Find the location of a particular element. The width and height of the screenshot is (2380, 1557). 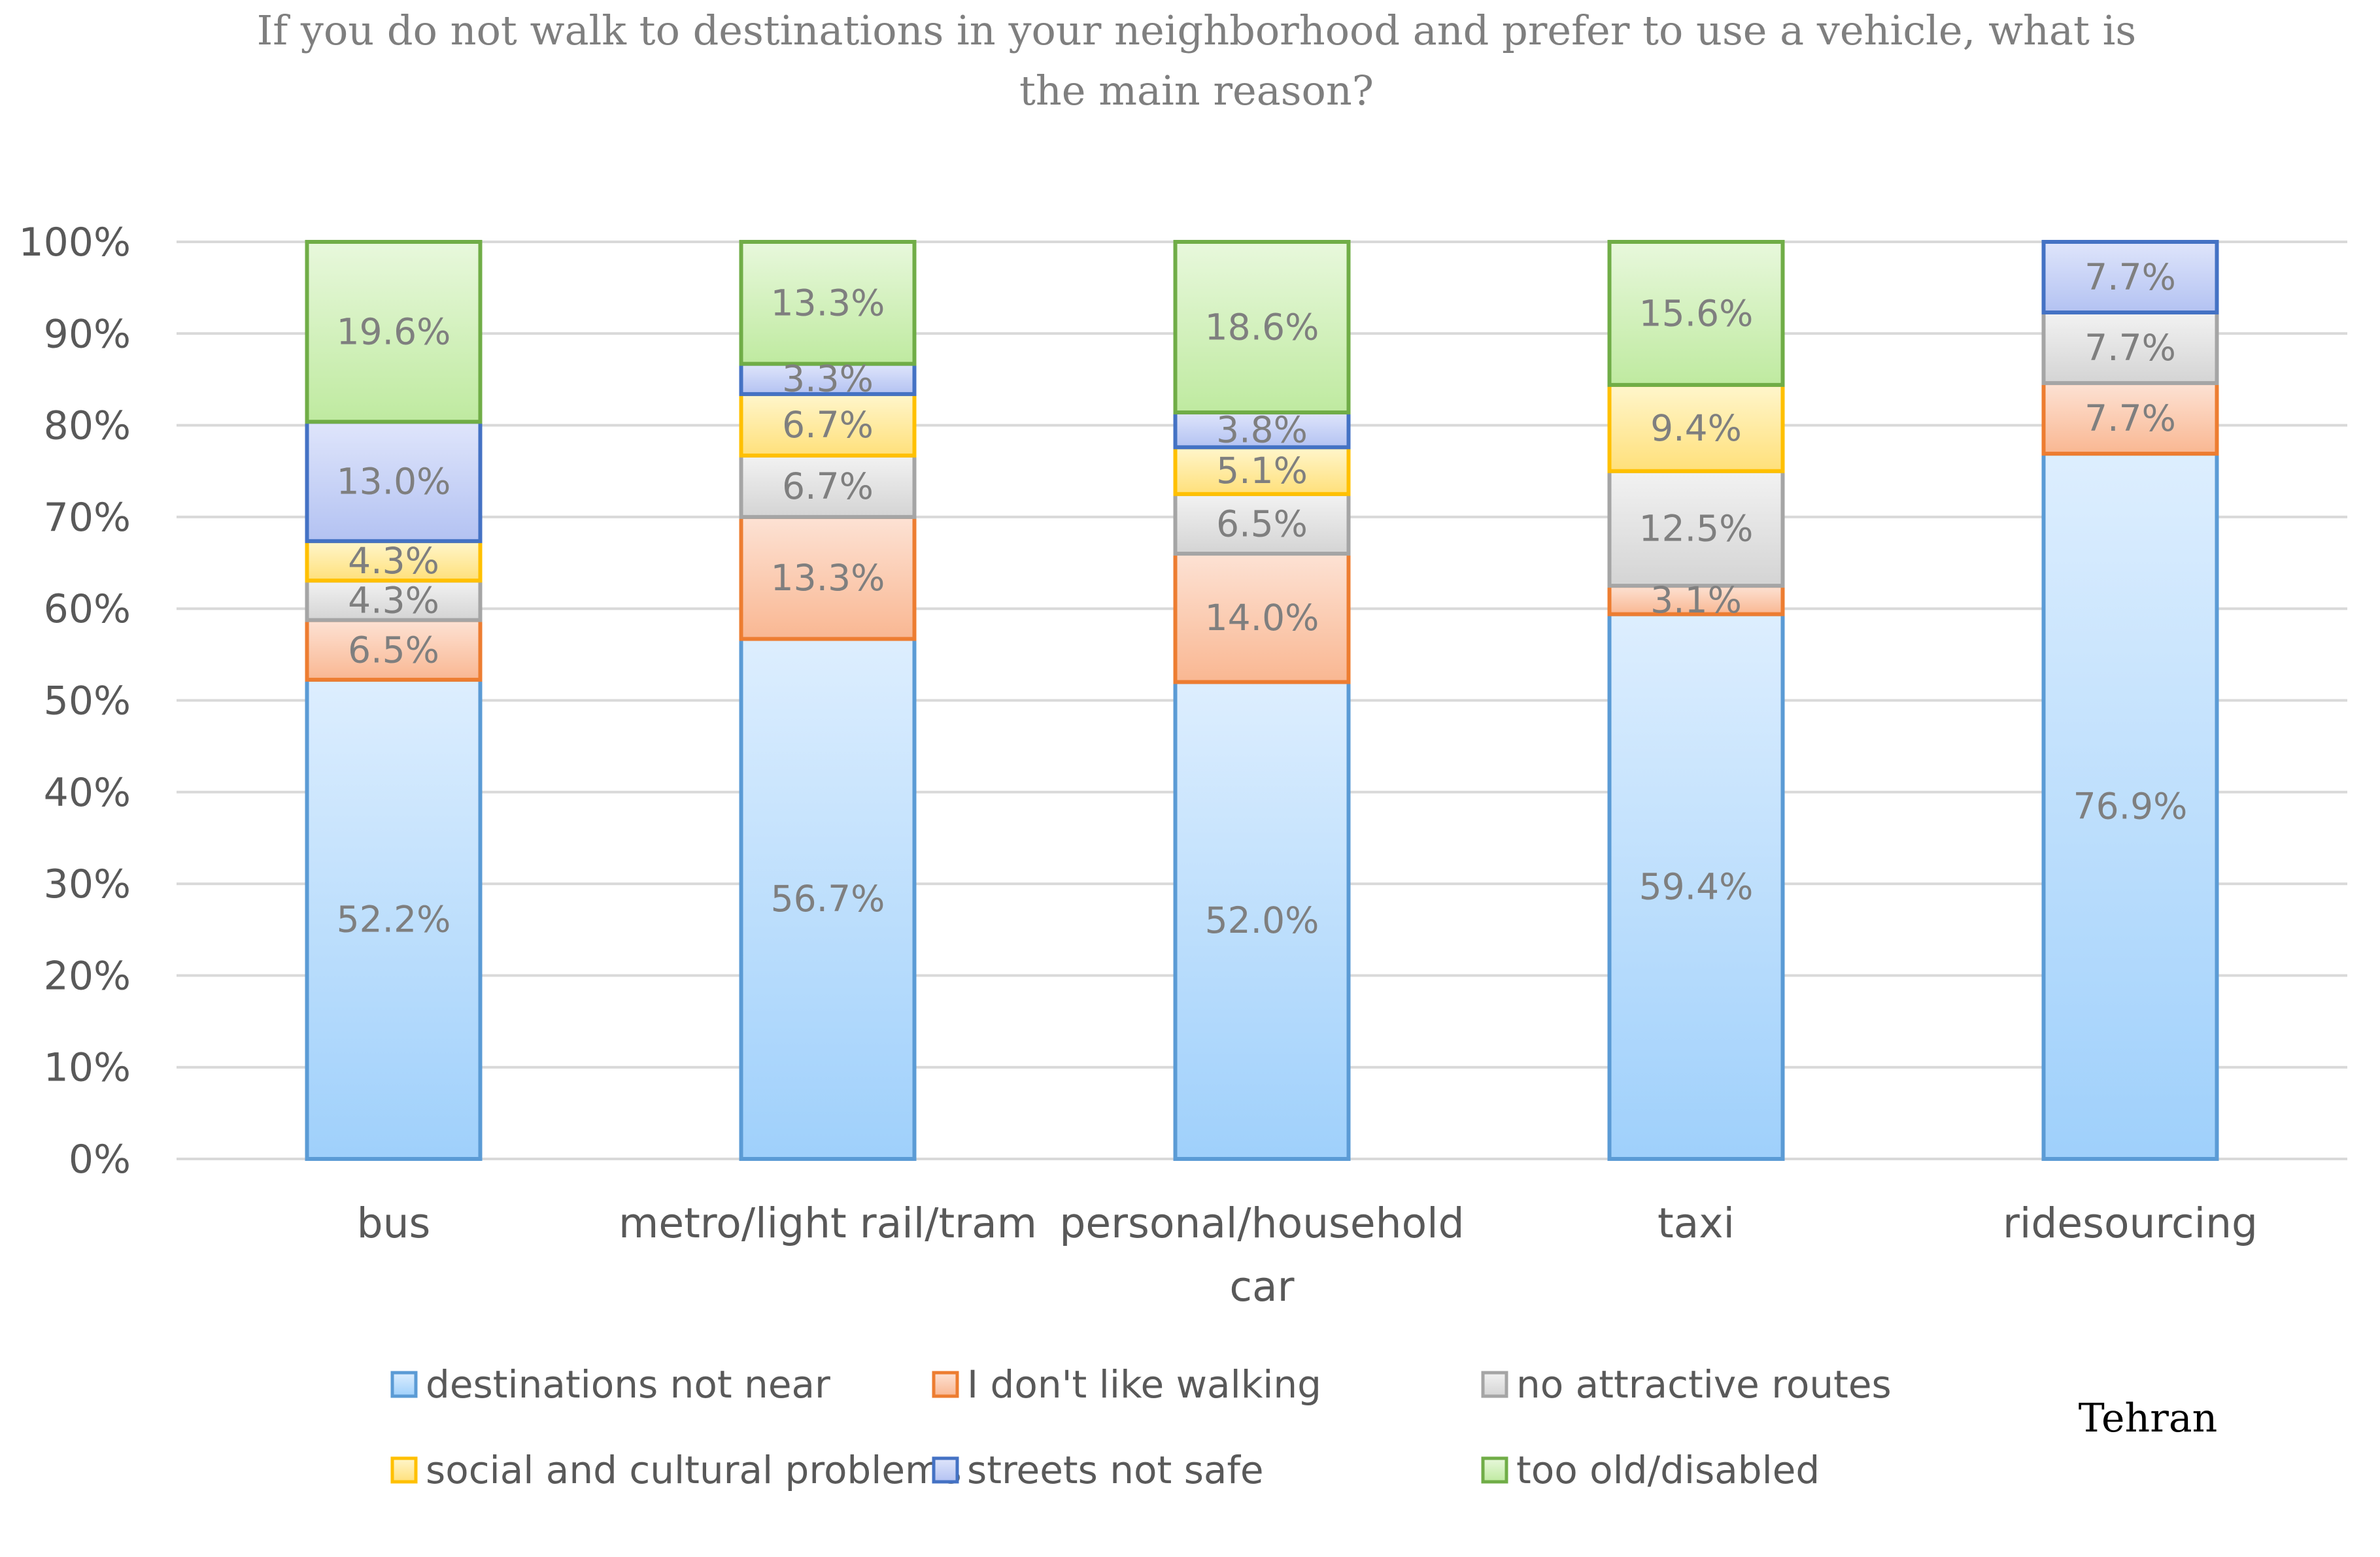

data-label: 76.9% is located at coordinates (2130, 807).